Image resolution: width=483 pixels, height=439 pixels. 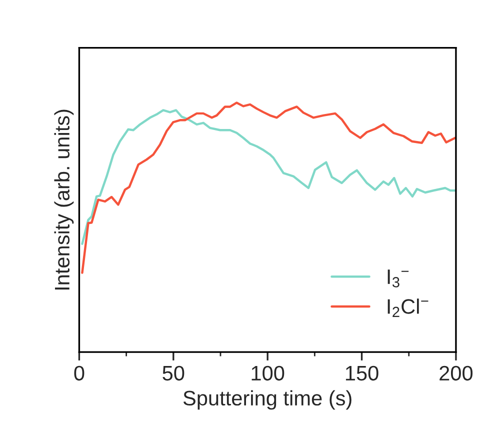 I want to click on x-axis-title: Sputtering time (s), so click(x=267, y=400).